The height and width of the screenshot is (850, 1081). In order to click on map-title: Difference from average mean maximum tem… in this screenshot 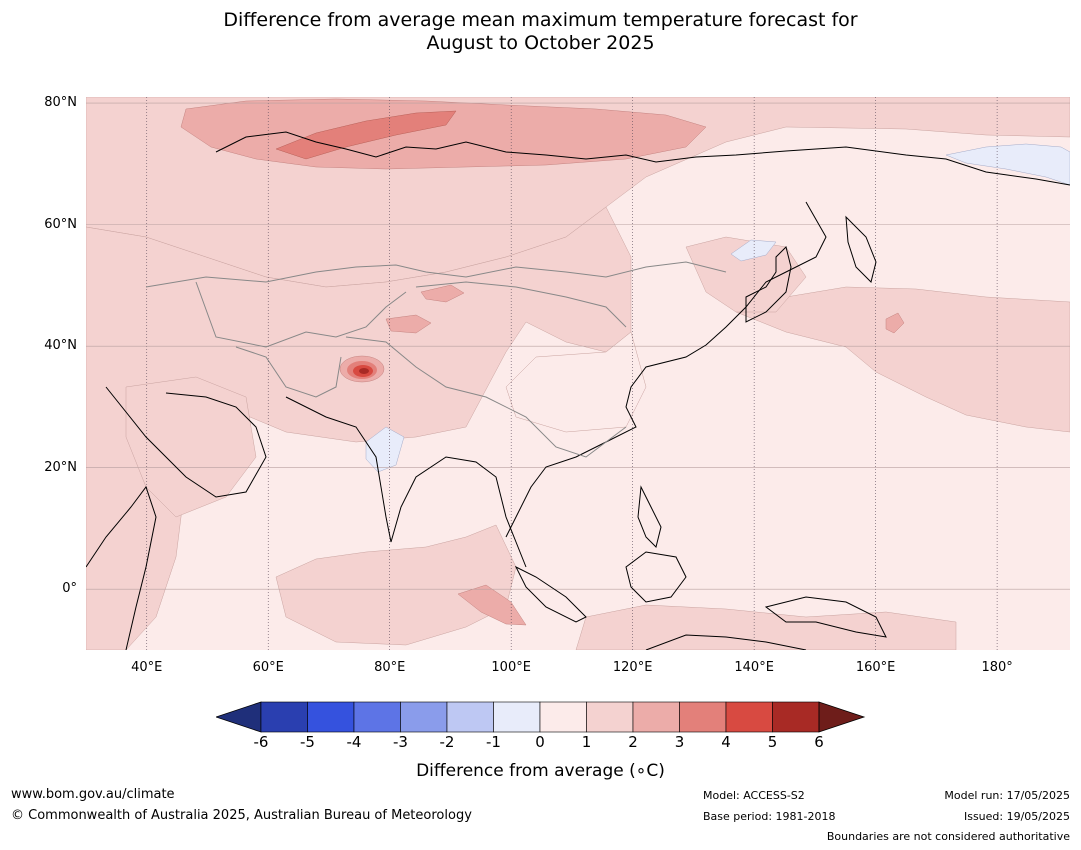, I will do `click(540, 32)`.